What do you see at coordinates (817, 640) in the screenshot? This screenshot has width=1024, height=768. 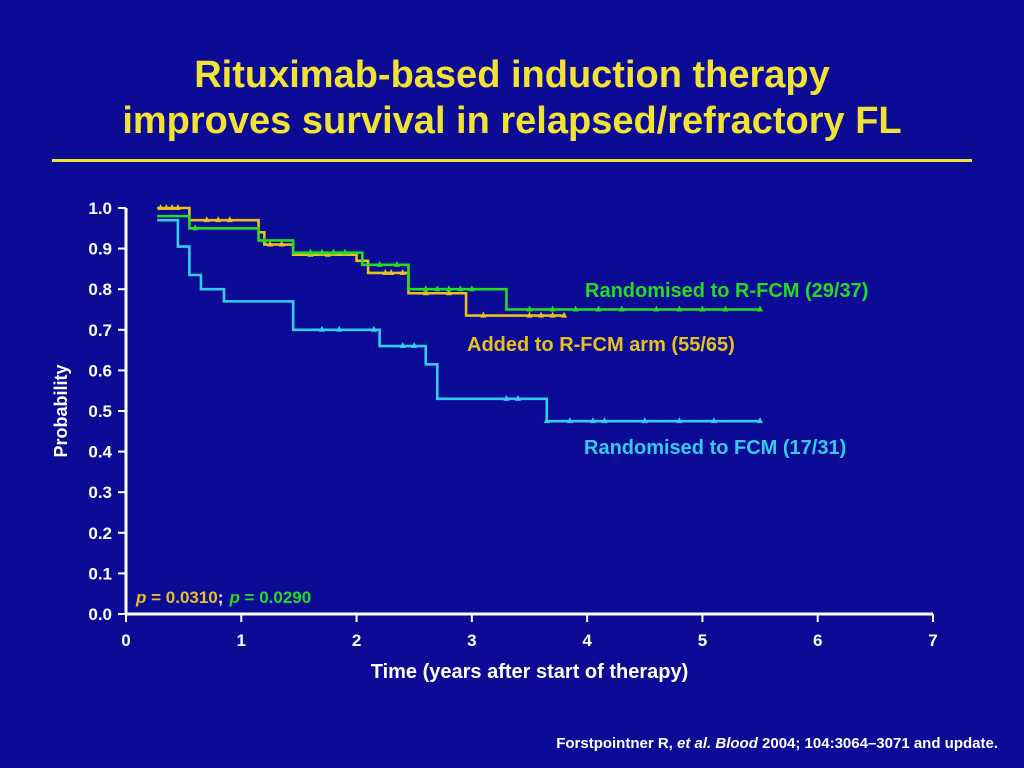 I see `x-tick-label: 6` at bounding box center [817, 640].